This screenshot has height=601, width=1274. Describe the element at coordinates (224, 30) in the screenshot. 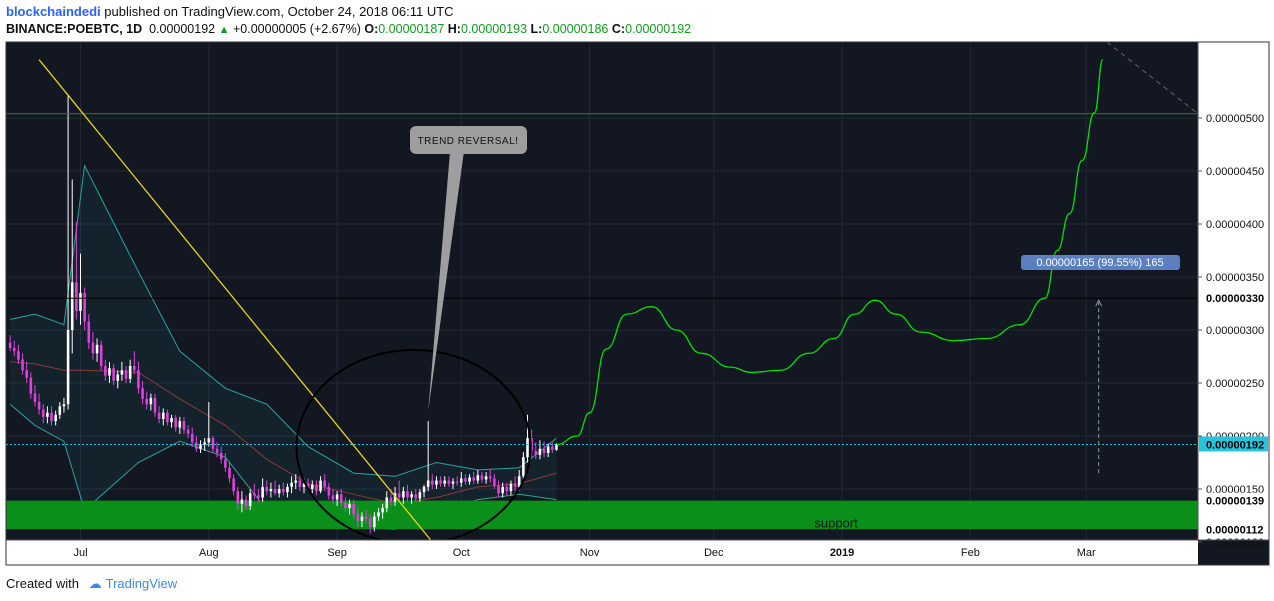

I see `up-arrow-icon: ▲` at that location.